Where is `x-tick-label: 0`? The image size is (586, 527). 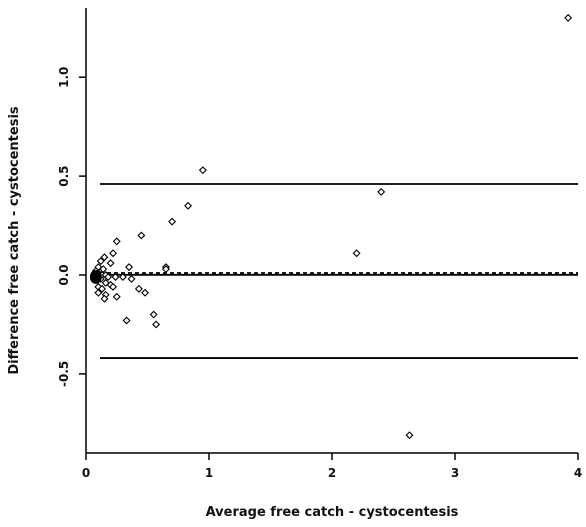 x-tick-label: 0 is located at coordinates (86, 473).